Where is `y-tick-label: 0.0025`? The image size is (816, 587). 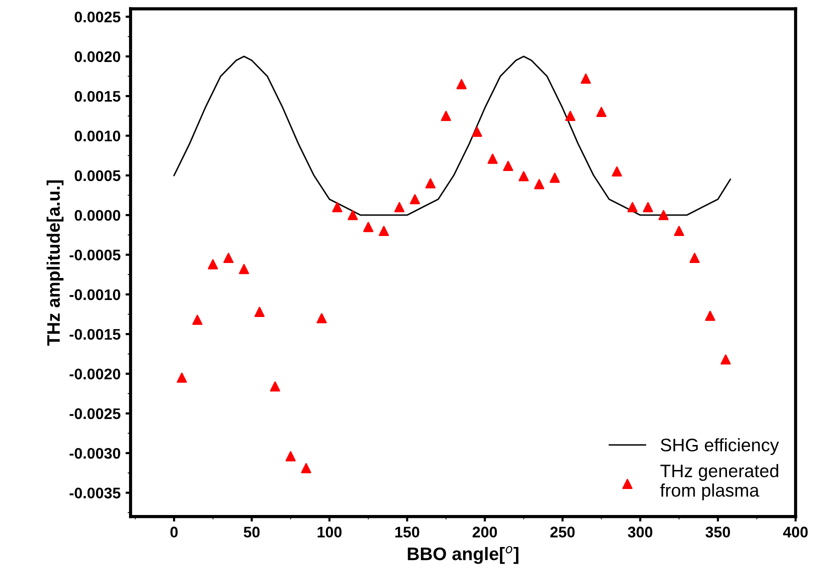 y-tick-label: 0.0025 is located at coordinates (97, 17).